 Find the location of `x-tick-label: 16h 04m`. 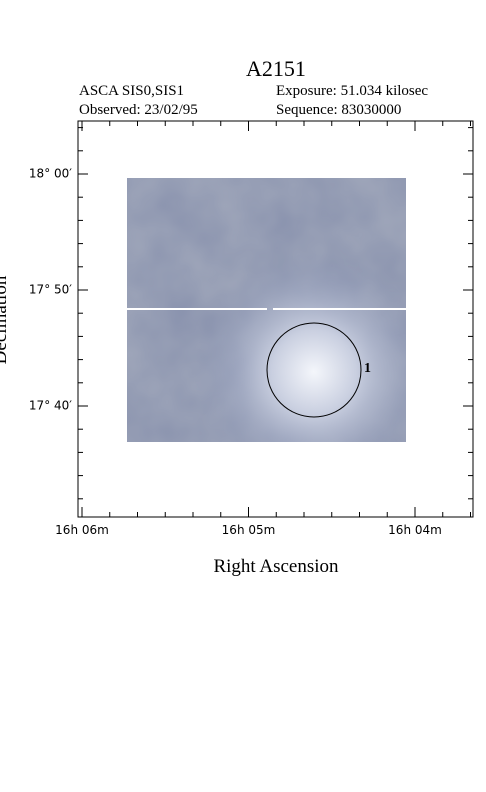

x-tick-label: 16h 04m is located at coordinates (415, 530).